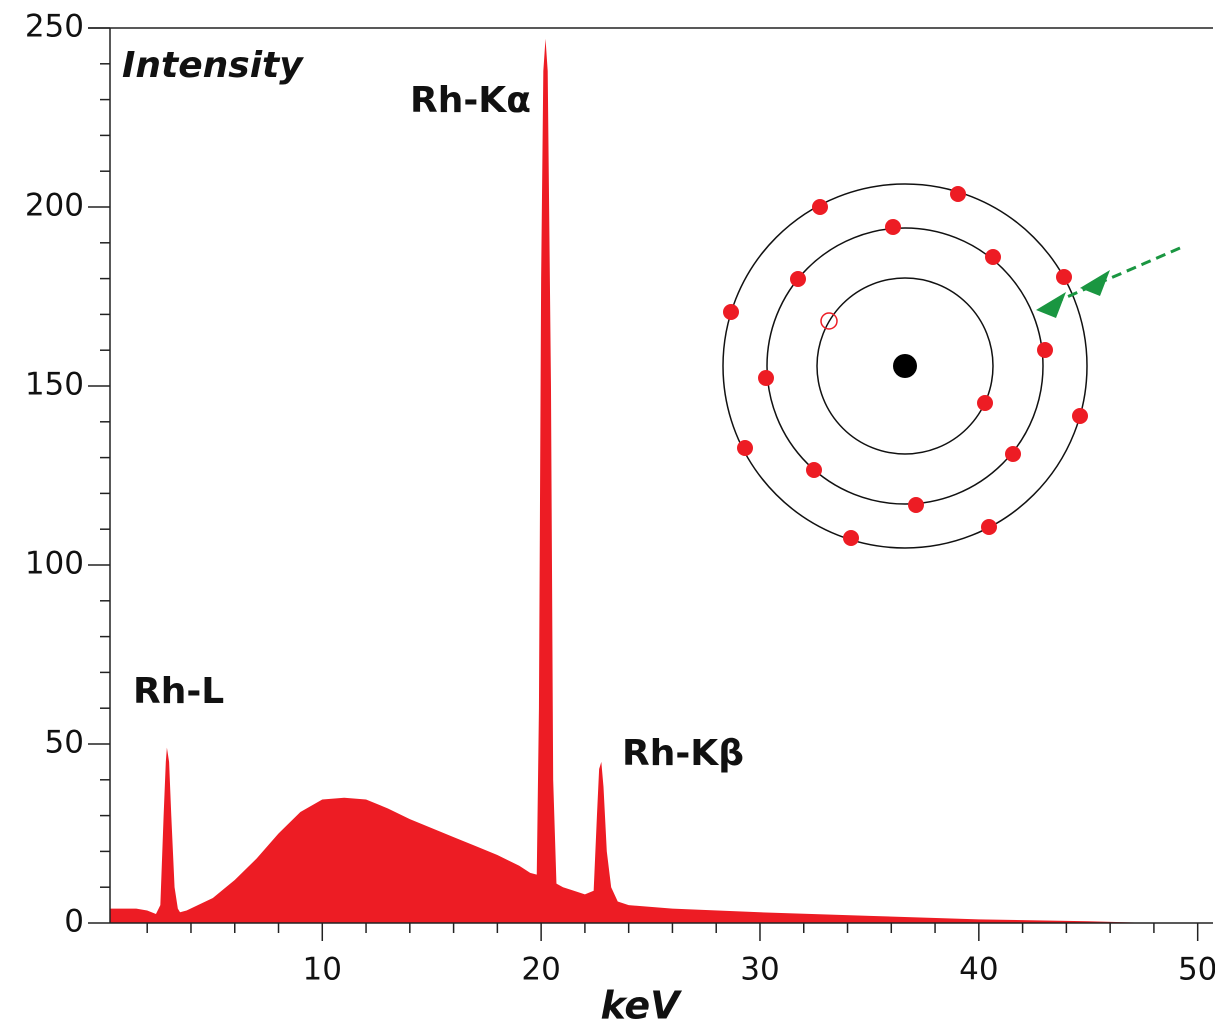 The width and height of the screenshot is (1215, 1028). Describe the element at coordinates (322, 970) in the screenshot. I see `x-tick-label: 10` at that location.